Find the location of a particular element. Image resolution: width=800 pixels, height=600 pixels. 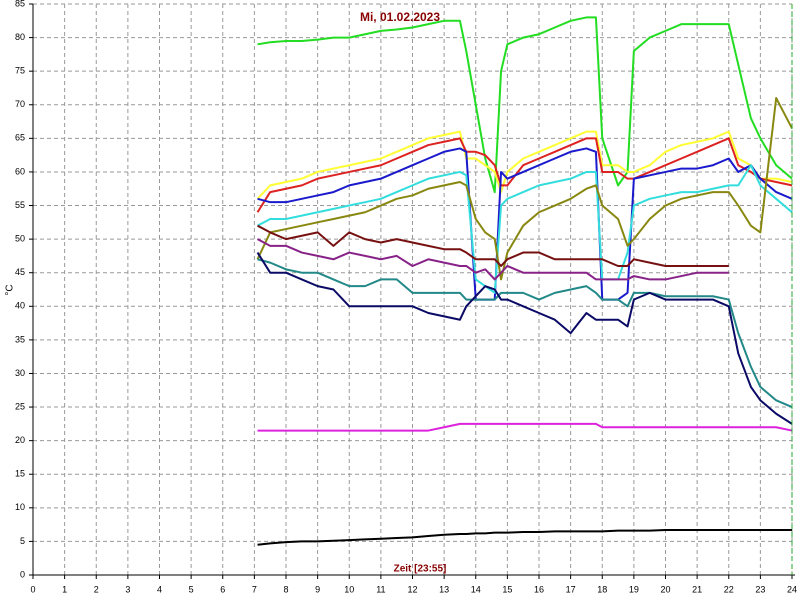

x-tick-label: 2 is located at coordinates (96, 589).